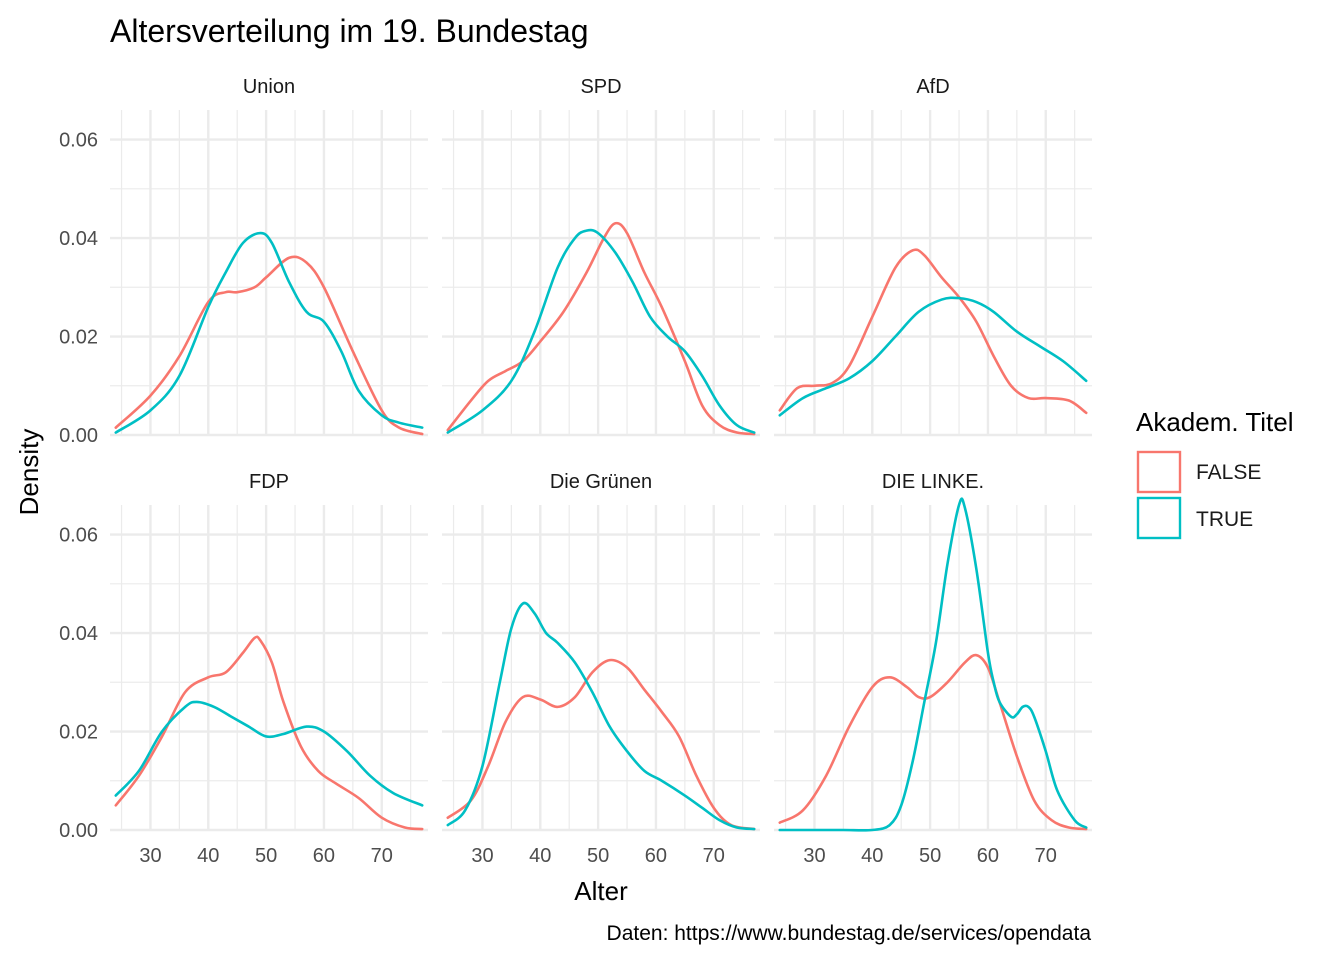 Image resolution: width=1344 pixels, height=960 pixels. I want to click on strip-label-union: Union, so click(269, 87).